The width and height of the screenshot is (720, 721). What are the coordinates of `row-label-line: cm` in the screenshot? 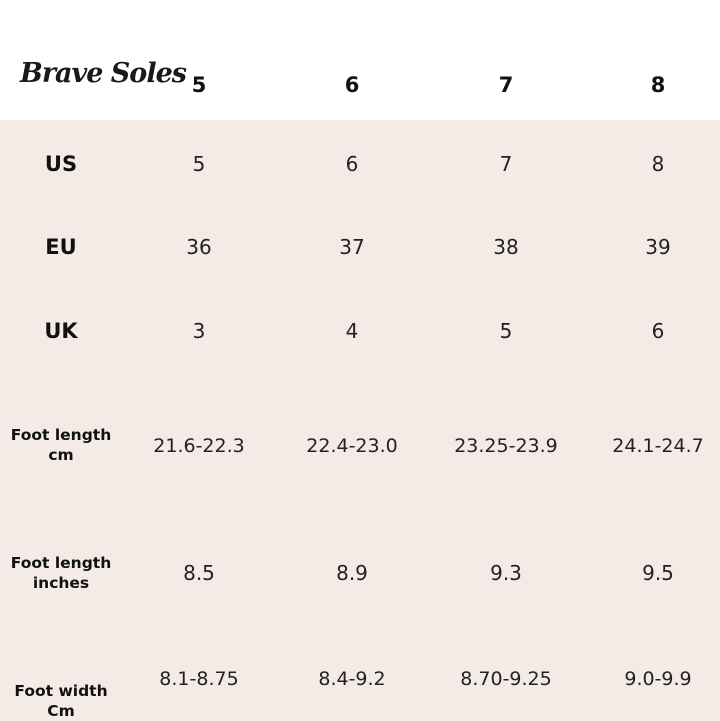 It's located at (61, 455).